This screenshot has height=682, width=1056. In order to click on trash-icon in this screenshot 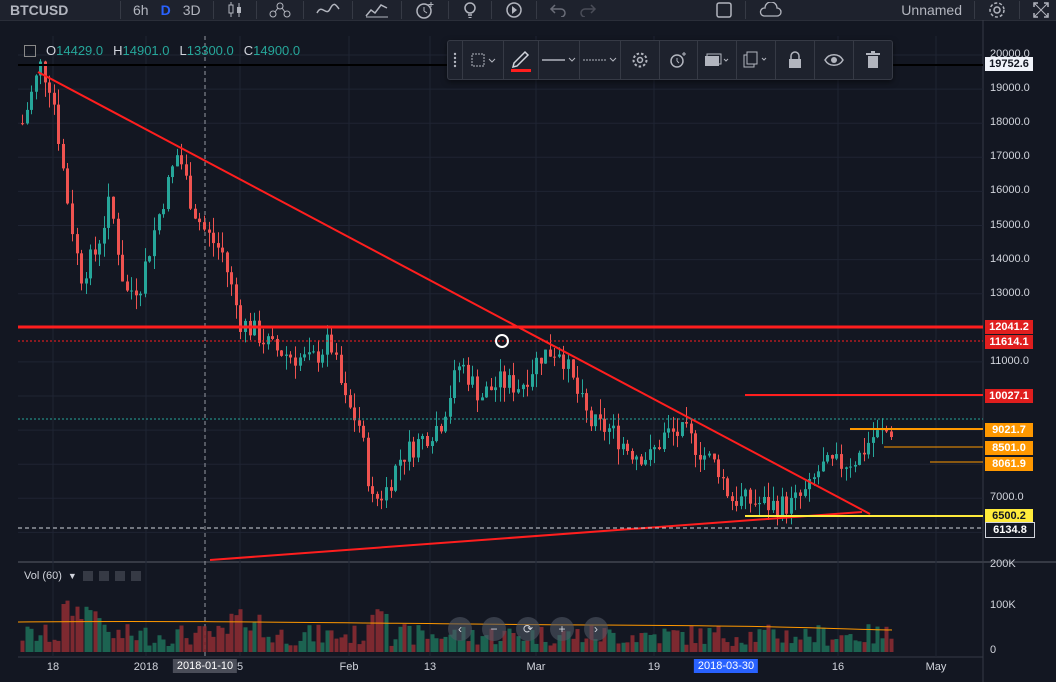, I will do `click(873, 60)`.